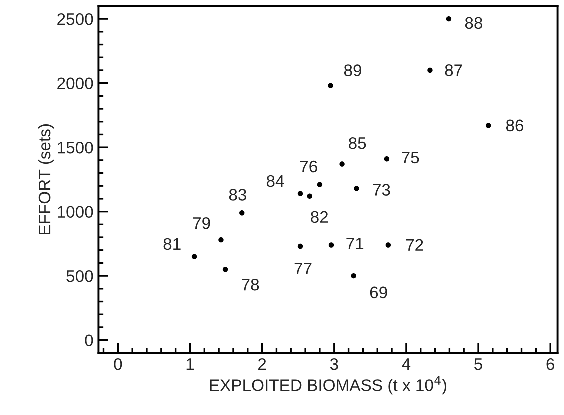  Describe the element at coordinates (328, 385) in the screenshot. I see `x-axis-title: EXPLOITED BIOMASS (t x 10$^{4}$)` at that location.